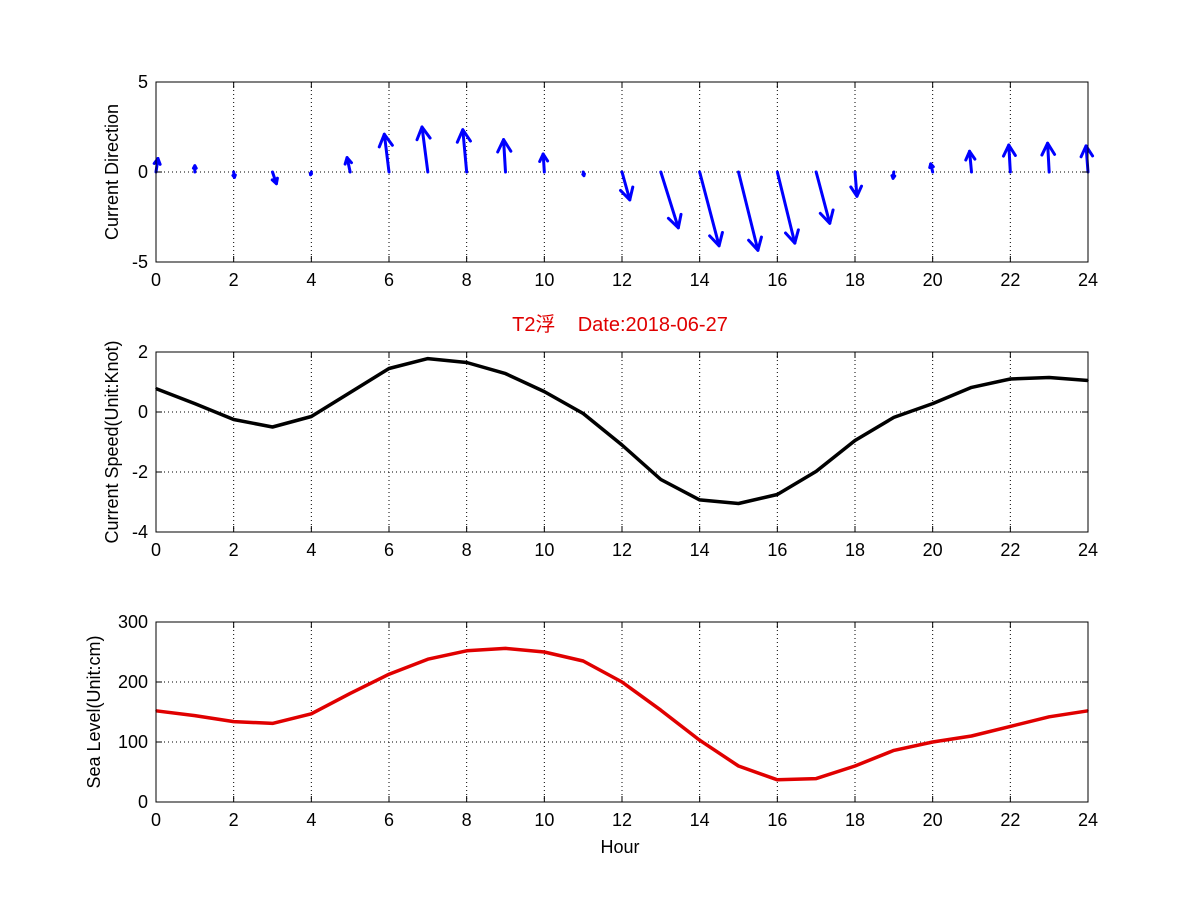  Describe the element at coordinates (143, 352) in the screenshot. I see `y-tick-label: 2` at that location.